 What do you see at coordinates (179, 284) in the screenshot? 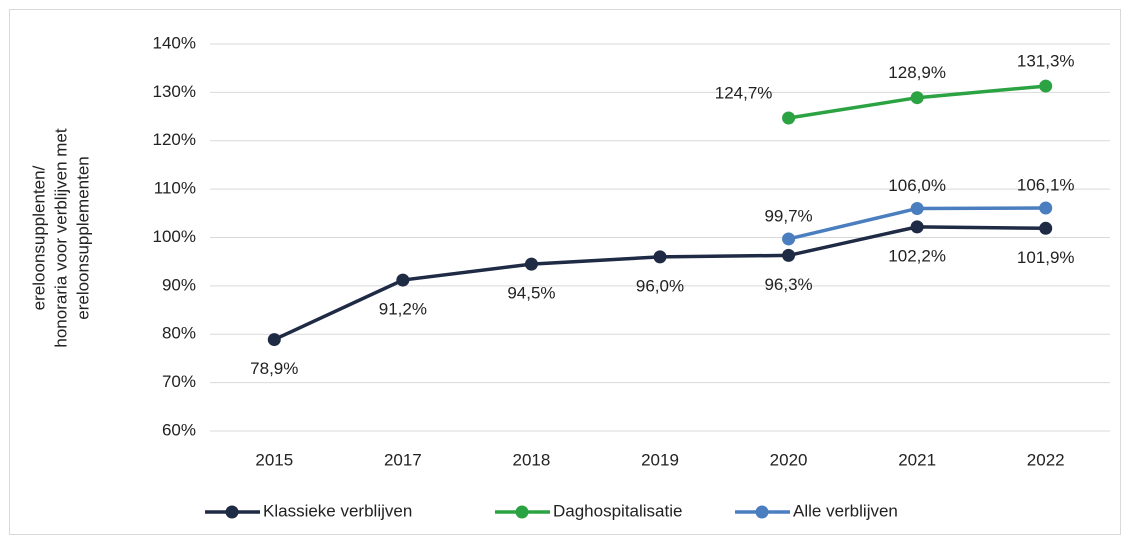
I see `y-tick-label: 90%` at bounding box center [179, 284].